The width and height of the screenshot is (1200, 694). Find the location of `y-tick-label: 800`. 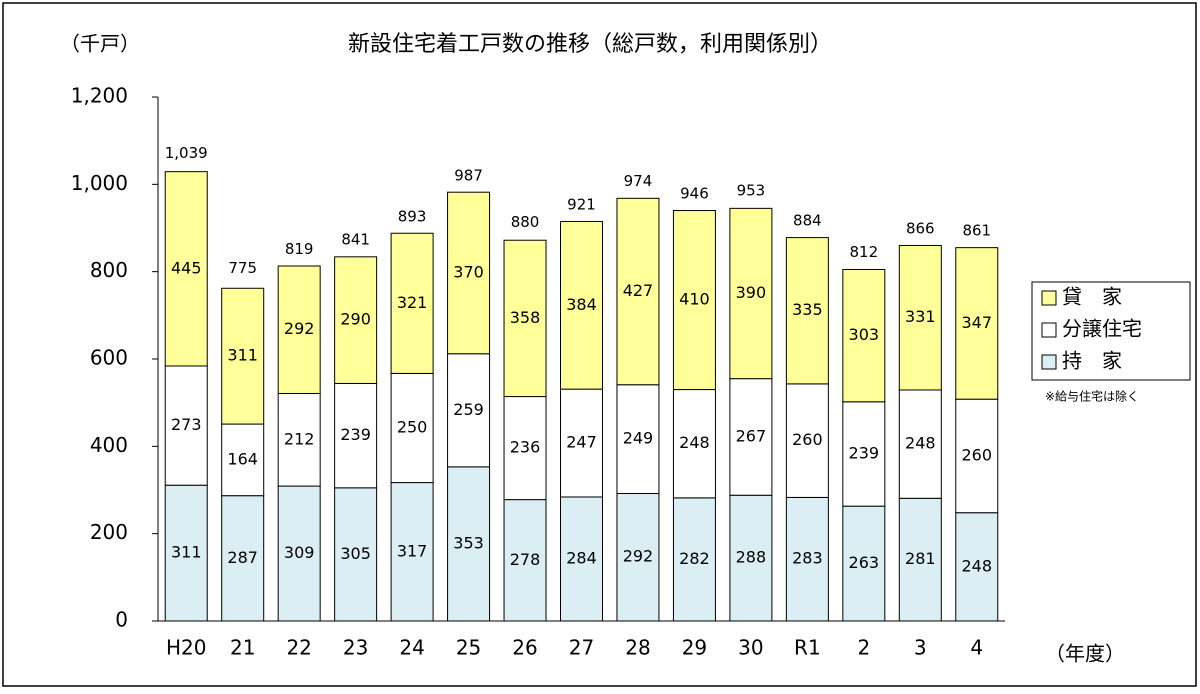

y-tick-label: 800 is located at coordinates (109, 270).